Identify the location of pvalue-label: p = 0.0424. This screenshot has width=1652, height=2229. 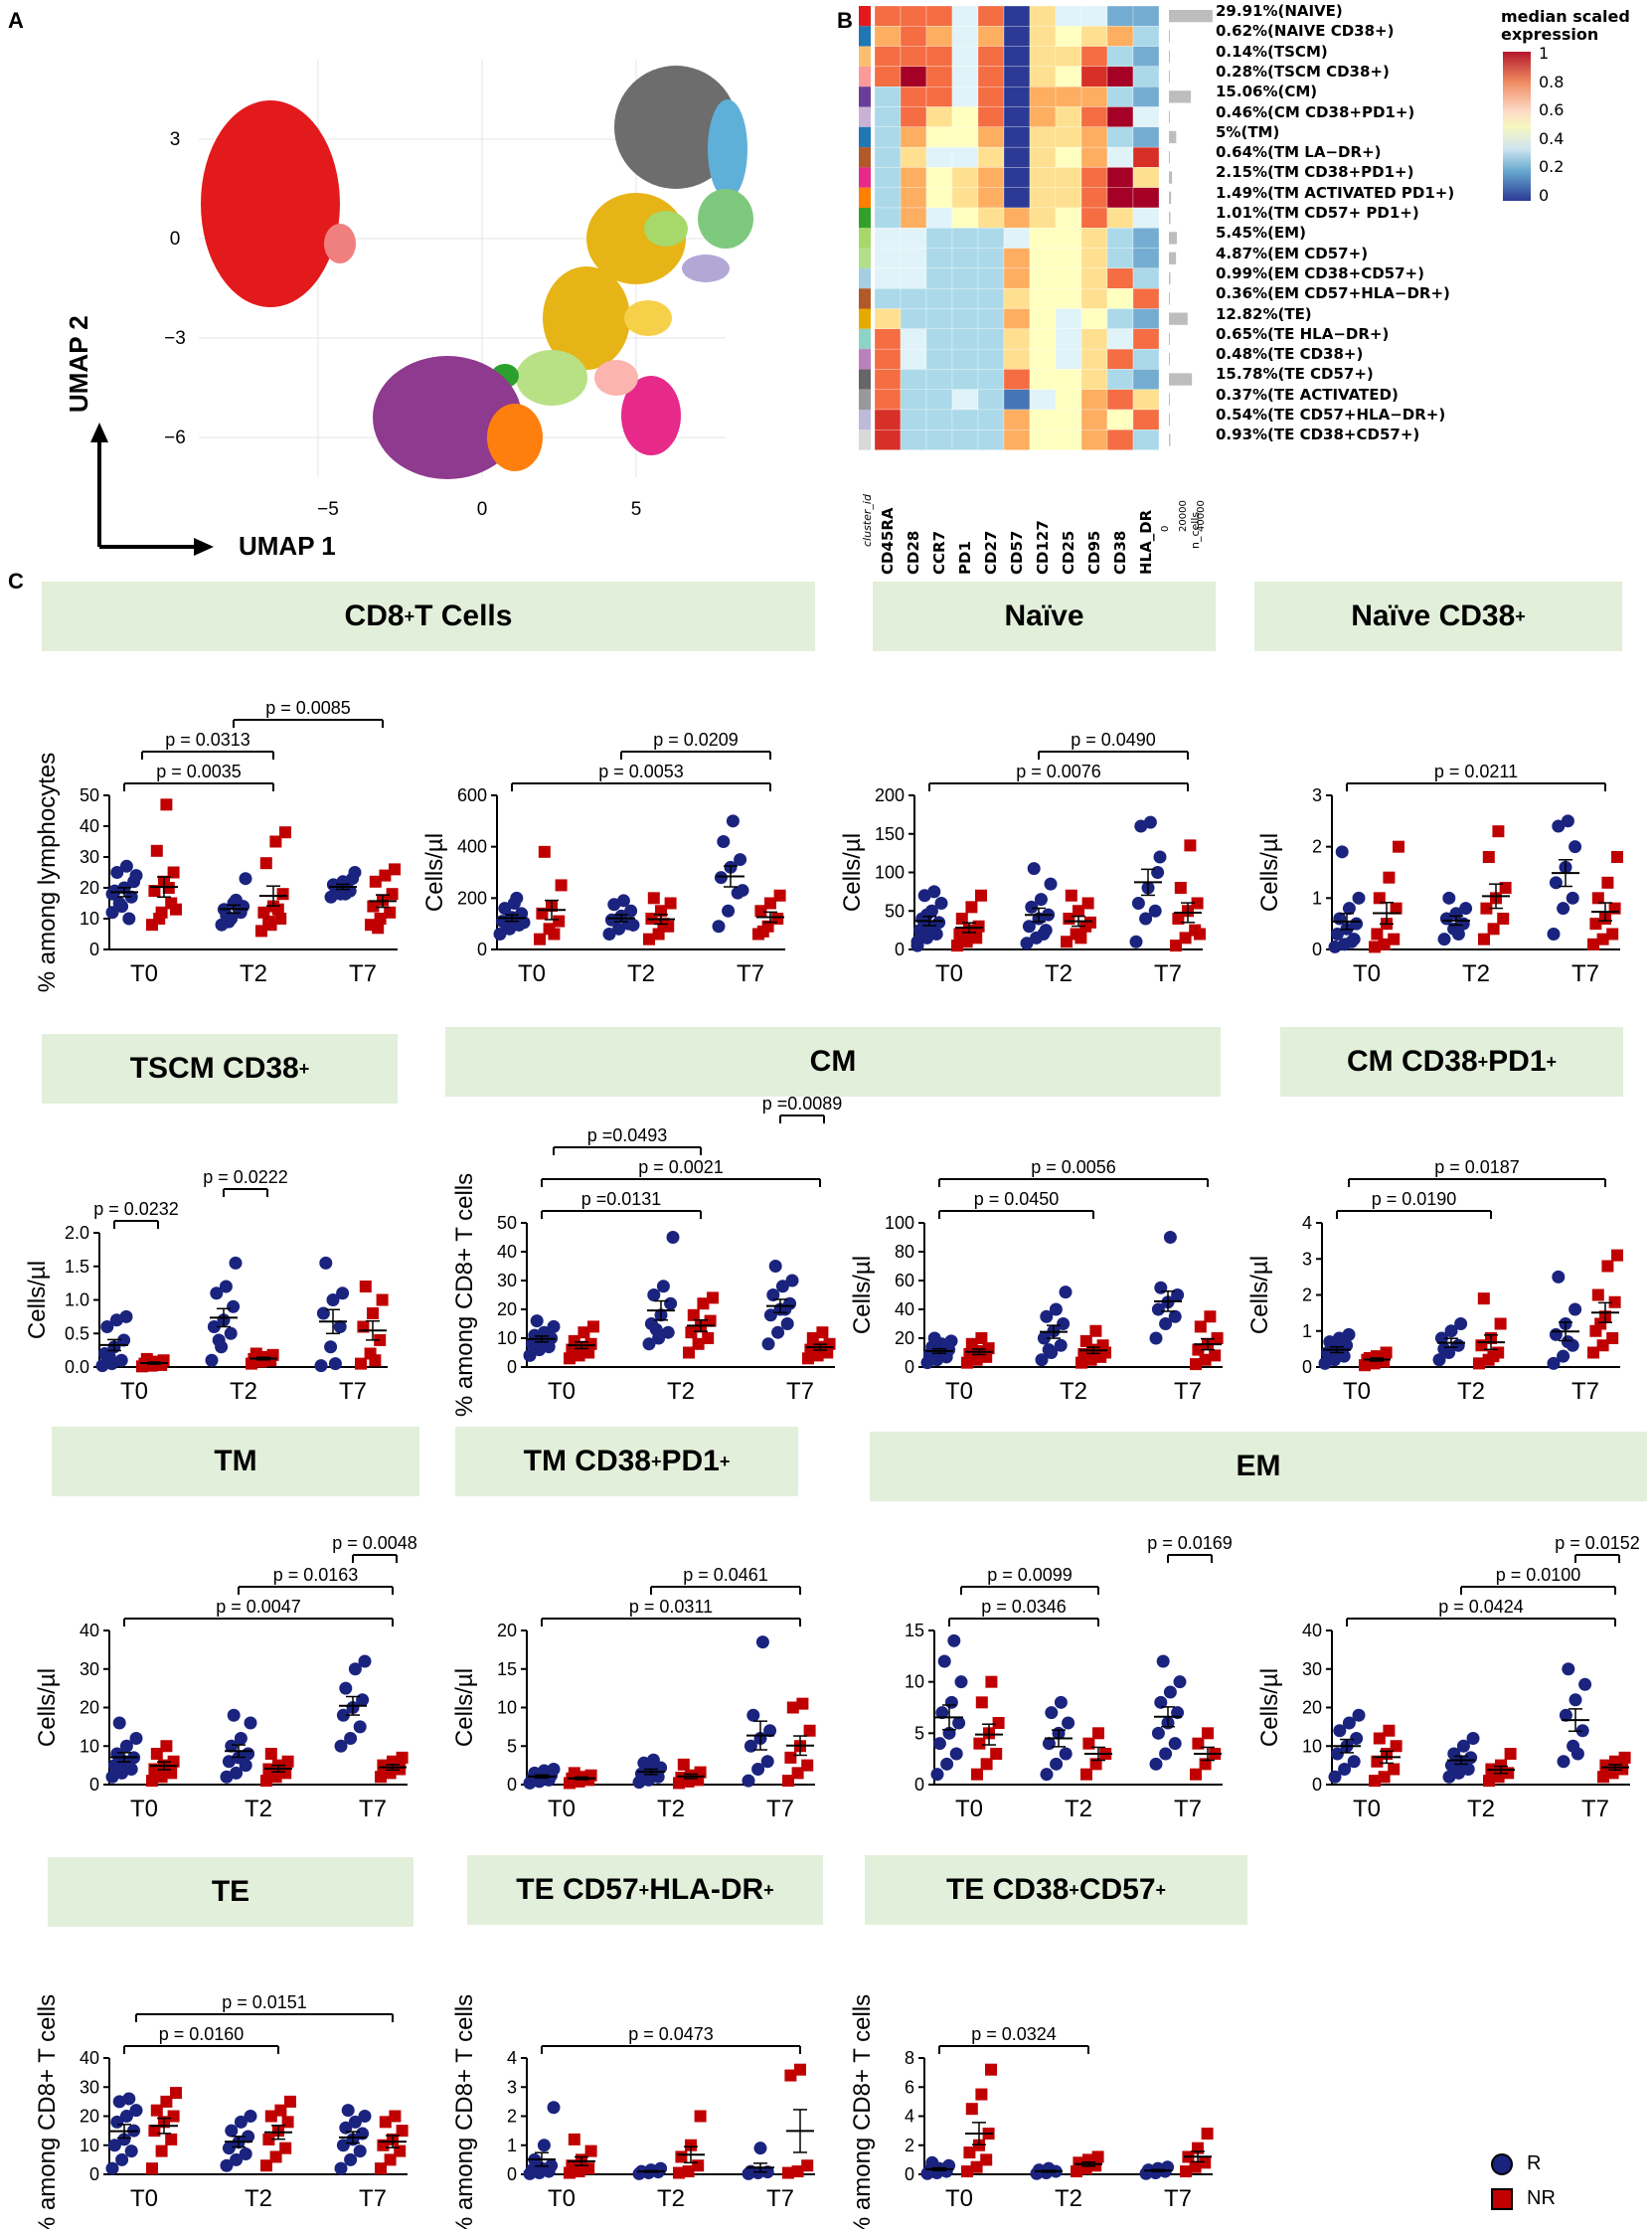
(1481, 1607).